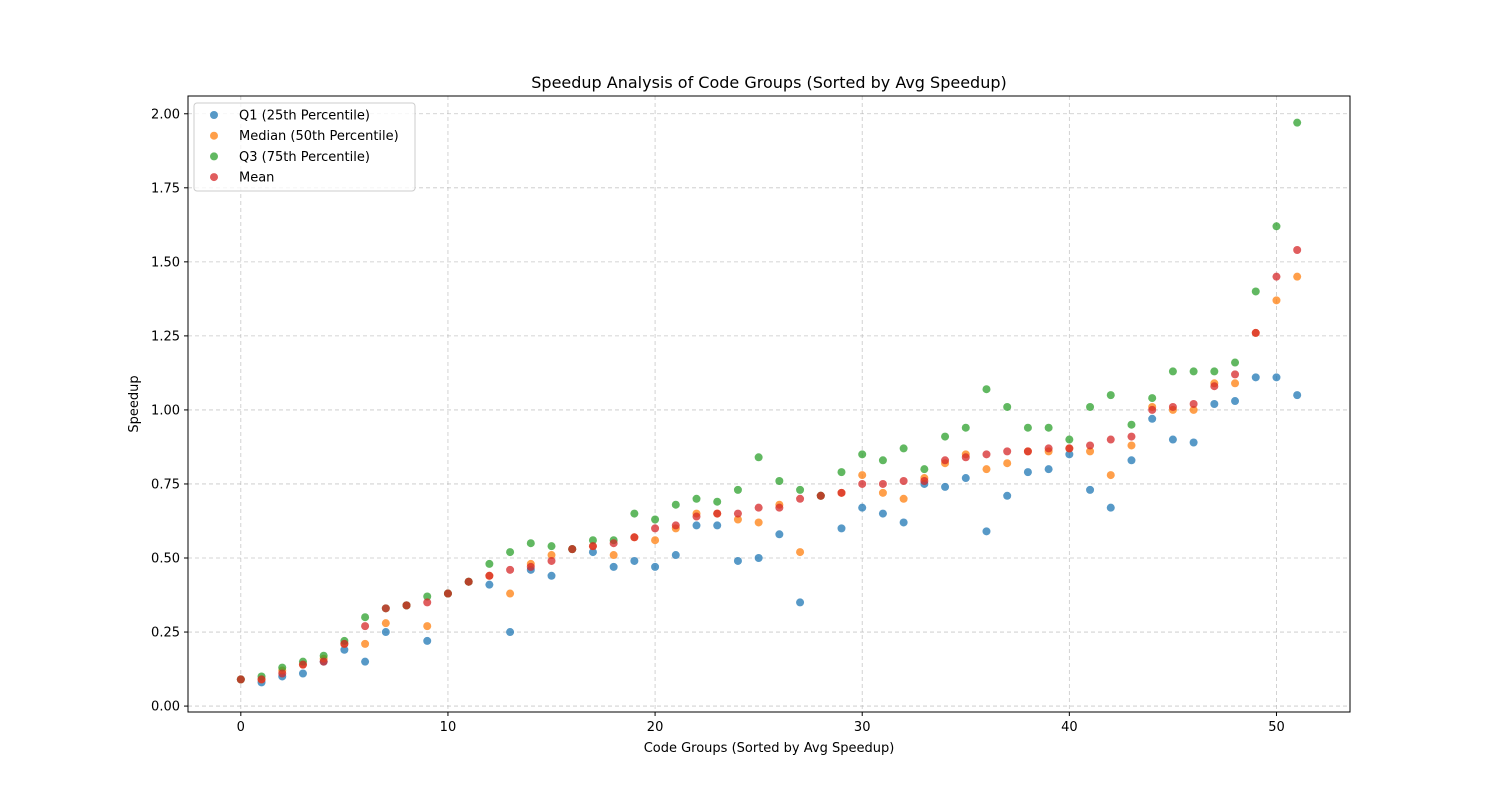 The image size is (1500, 804). I want to click on y-tick-label: 1.00, so click(165, 410).